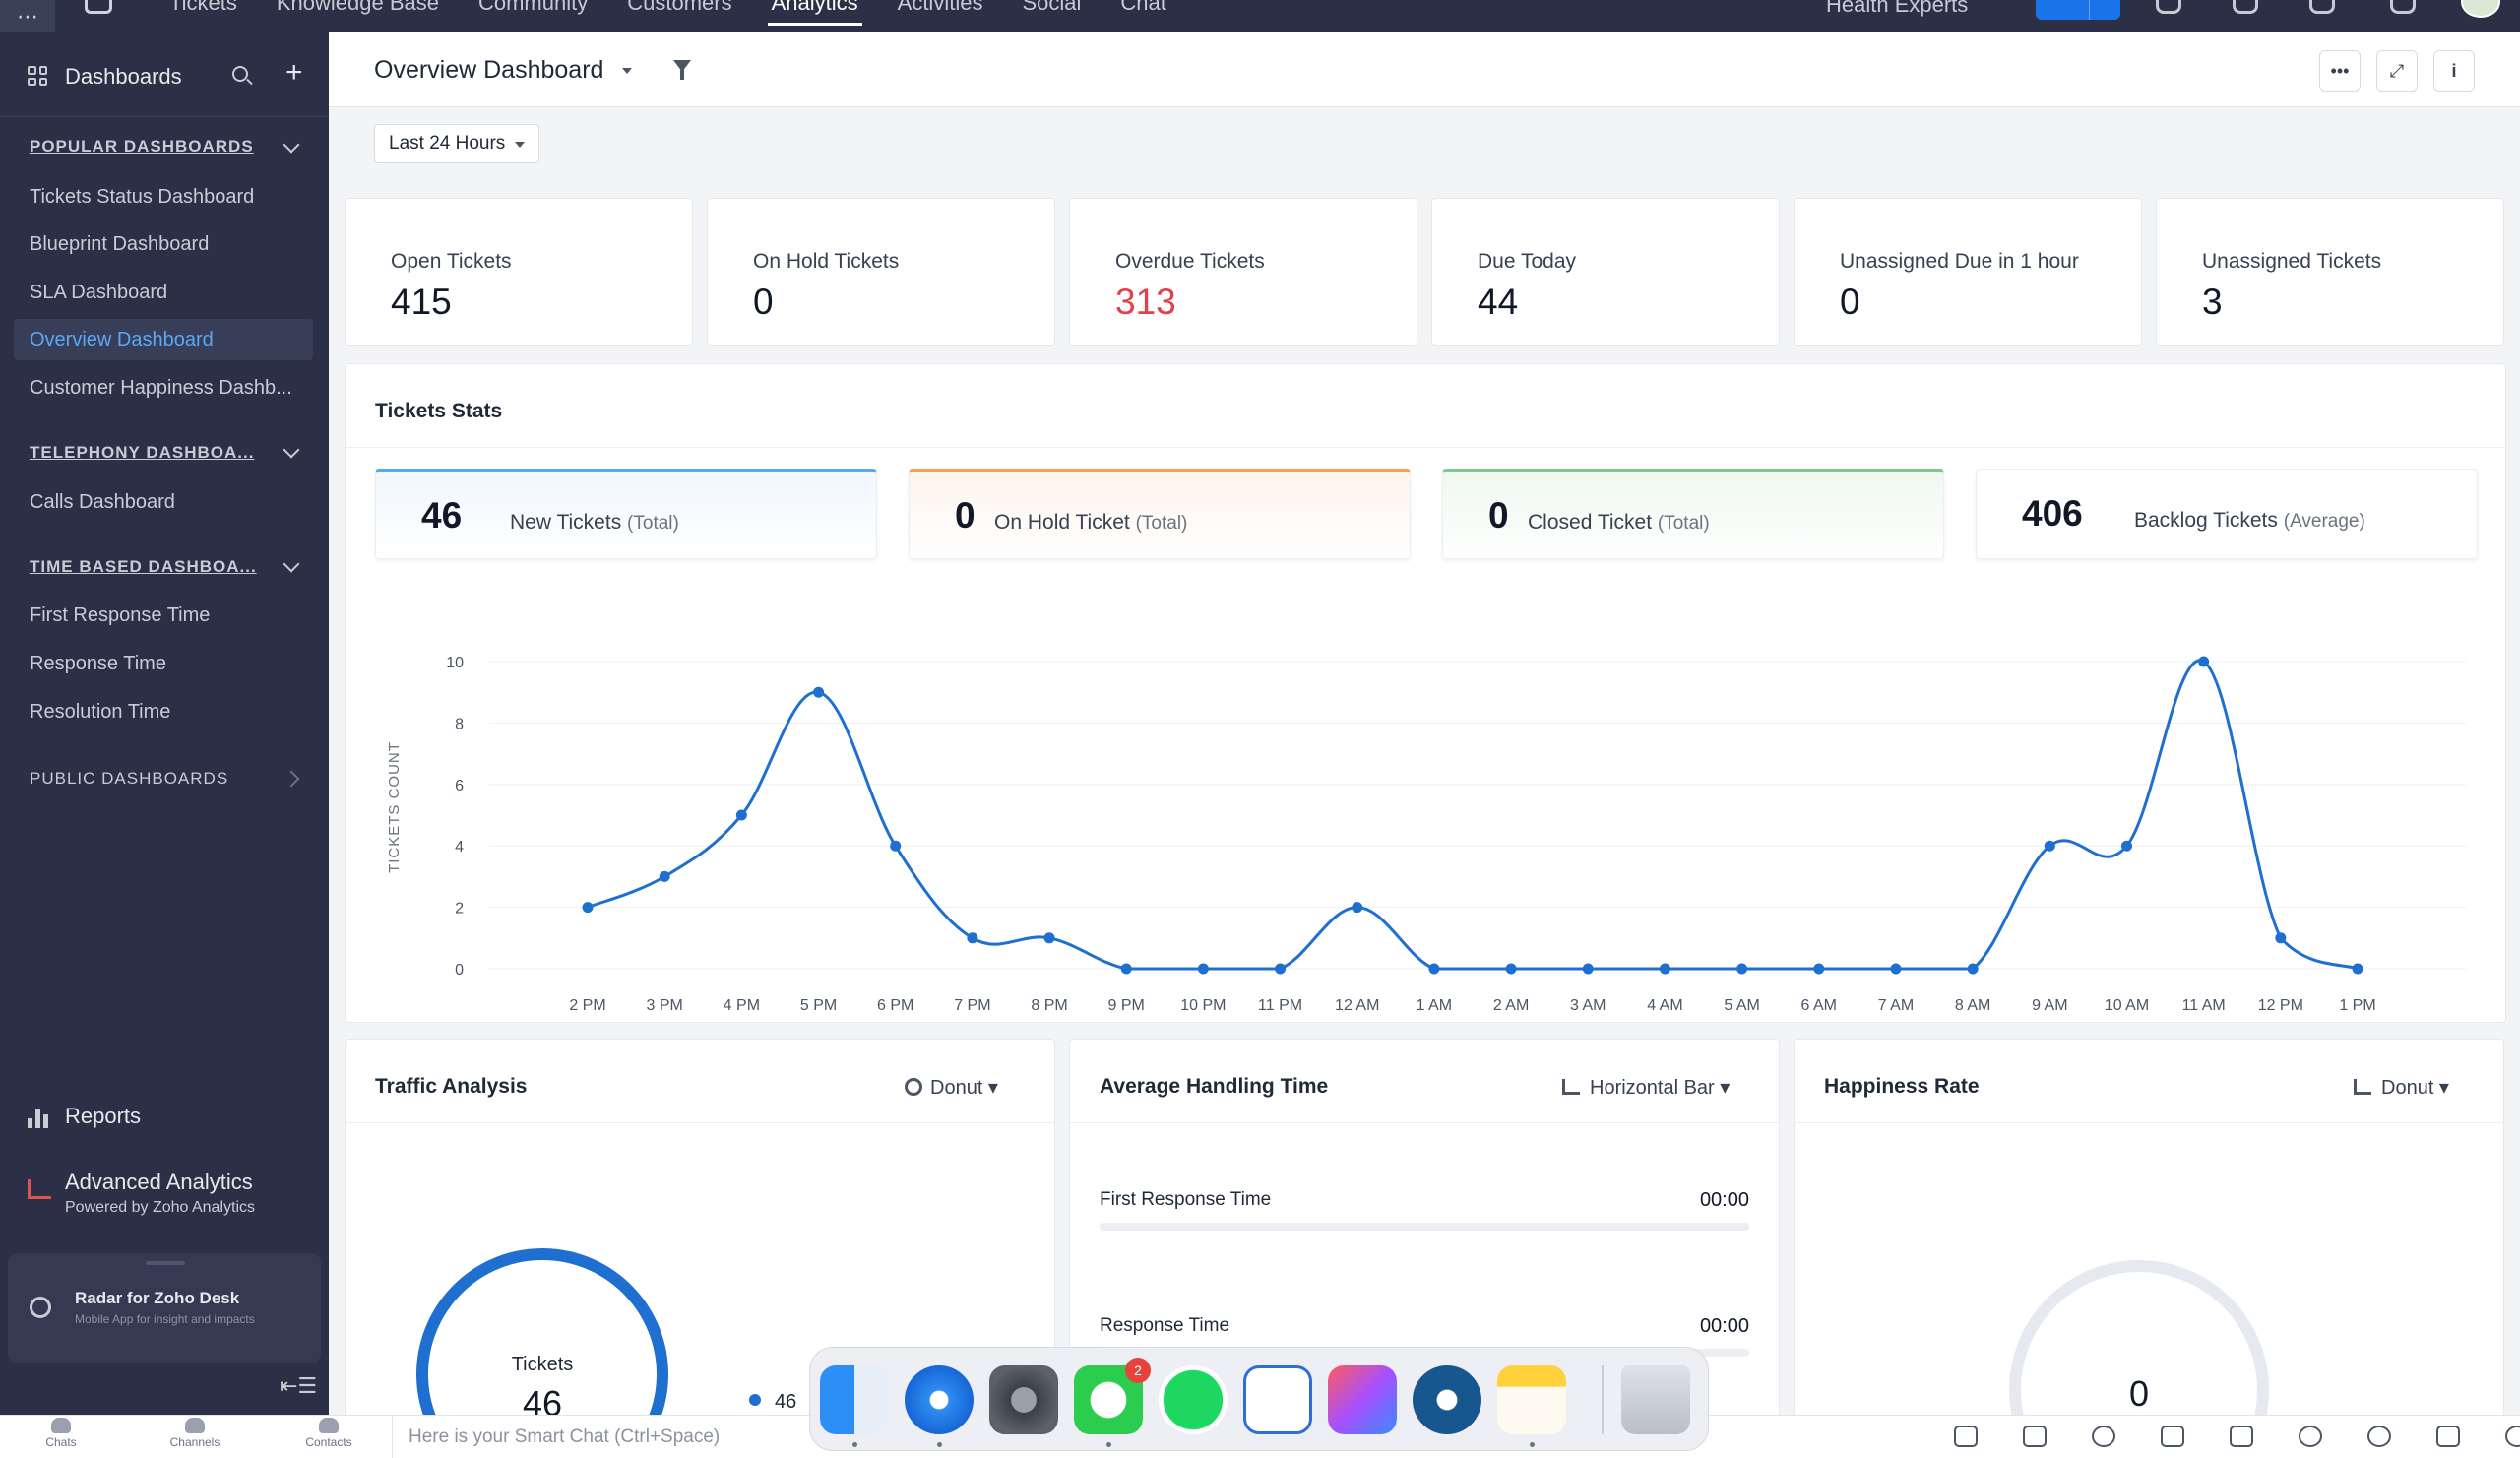 The width and height of the screenshot is (2520, 1458). What do you see at coordinates (159, 1182) in the screenshot?
I see `advanced-analytics-title: Advanced Analytics` at bounding box center [159, 1182].